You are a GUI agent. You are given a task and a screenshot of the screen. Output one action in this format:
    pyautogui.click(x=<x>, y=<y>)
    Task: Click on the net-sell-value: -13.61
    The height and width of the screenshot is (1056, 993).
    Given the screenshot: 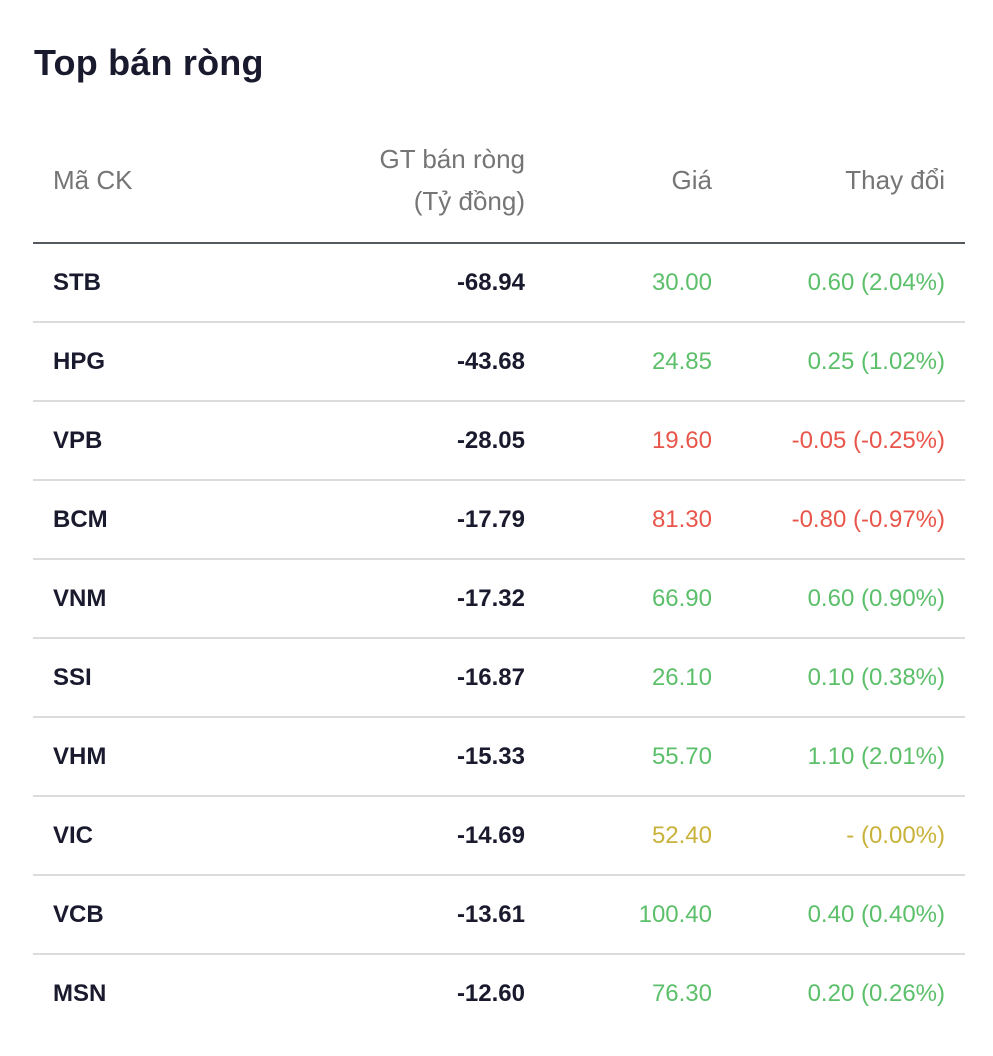 What is the action you would take?
    pyautogui.click(x=490, y=914)
    